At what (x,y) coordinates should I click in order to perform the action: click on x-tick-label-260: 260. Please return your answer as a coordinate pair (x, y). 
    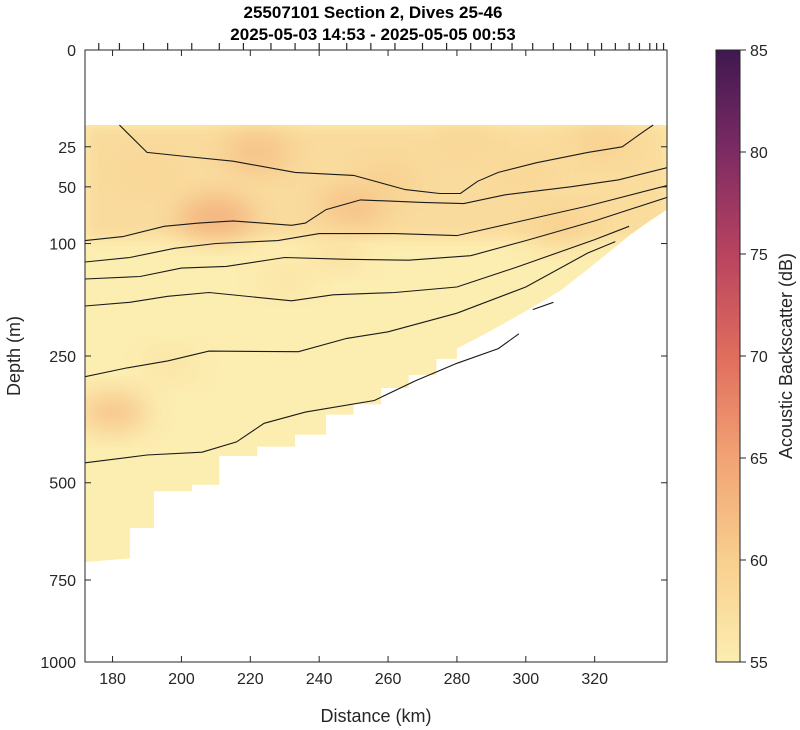
    Looking at the image, I should click on (388, 679).